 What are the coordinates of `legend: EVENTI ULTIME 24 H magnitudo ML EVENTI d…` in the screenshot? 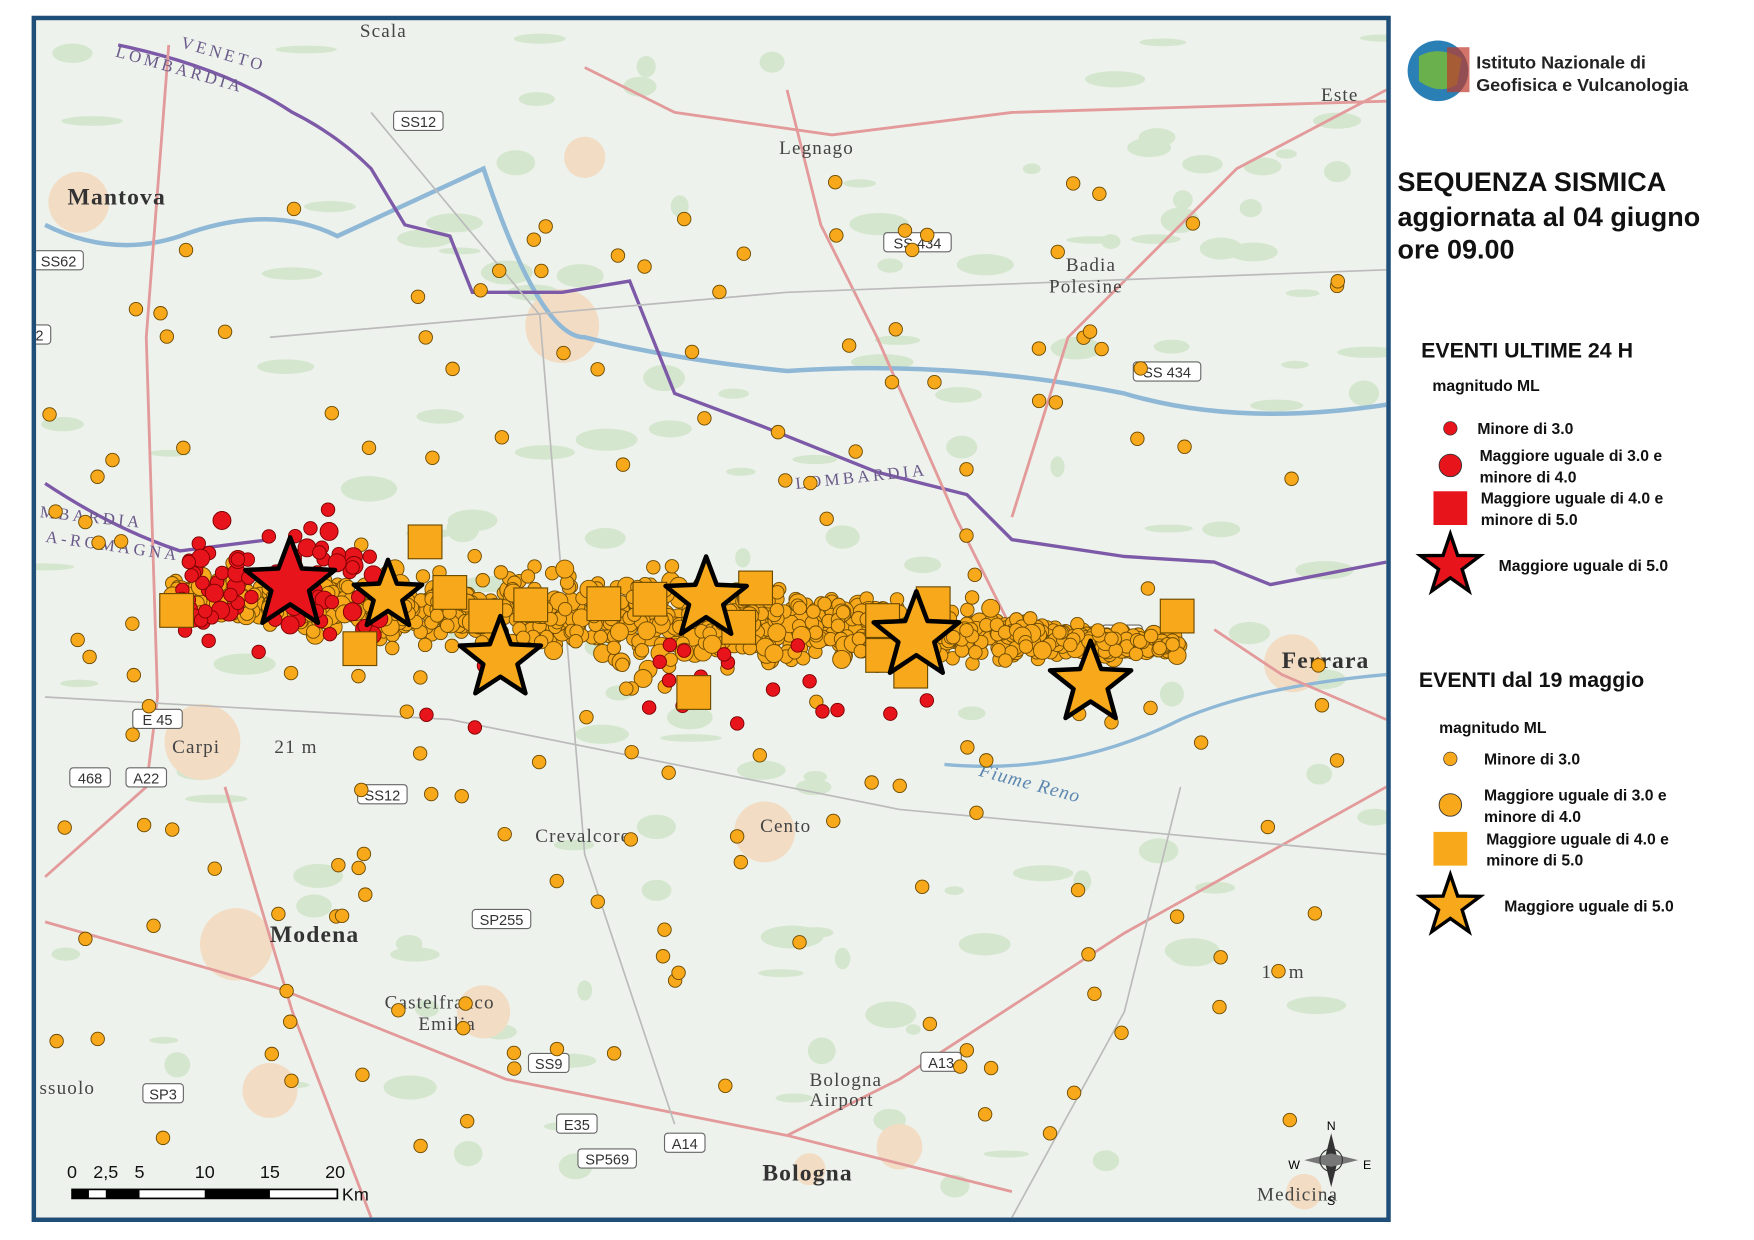 It's located at (1544, 637).